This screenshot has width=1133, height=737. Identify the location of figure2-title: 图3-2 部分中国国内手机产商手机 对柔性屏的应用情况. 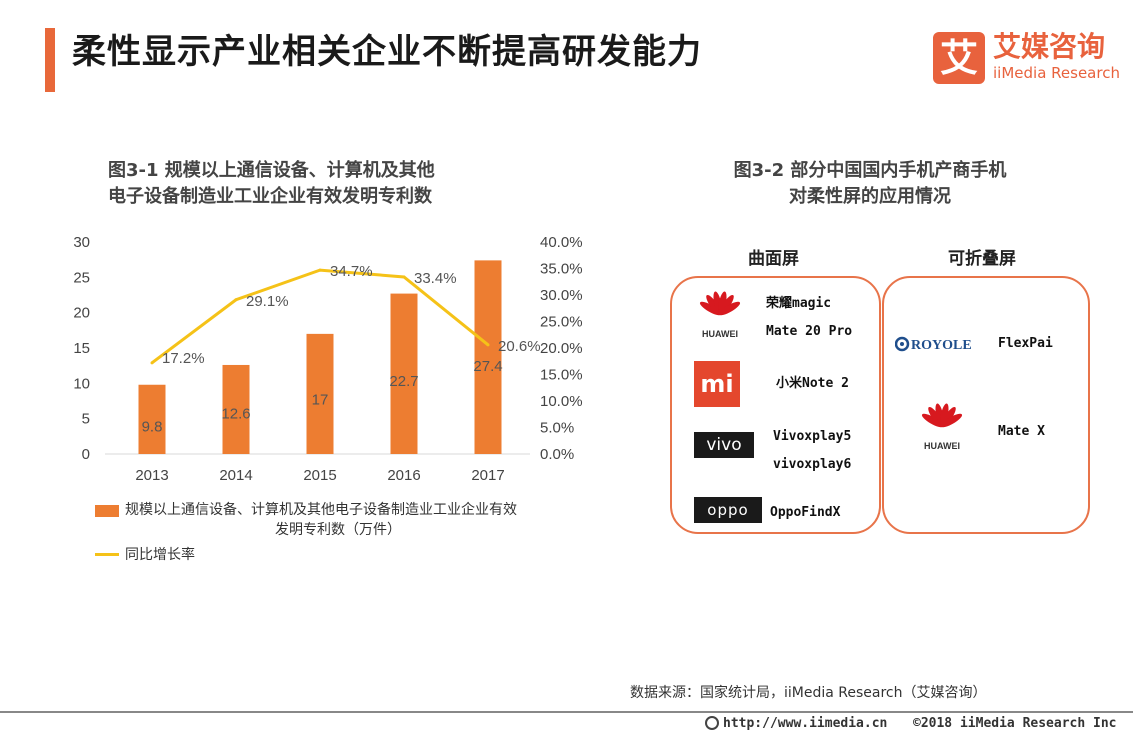
(870, 184).